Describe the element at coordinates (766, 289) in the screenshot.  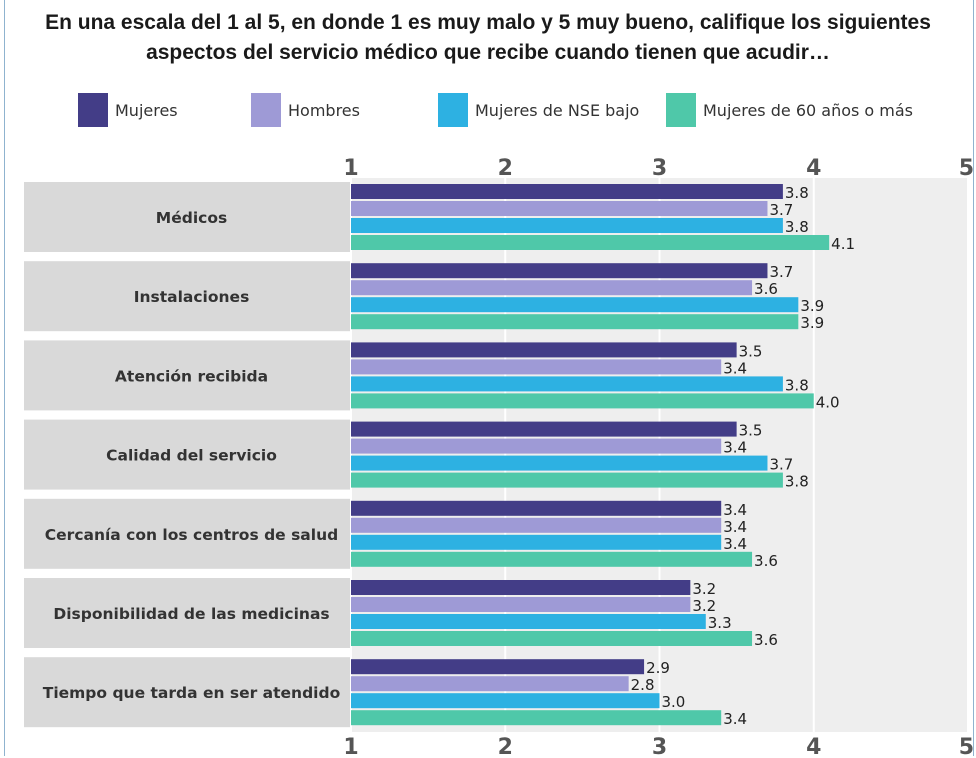
I see `value-label-hombres-instalaciones: 3.6` at that location.